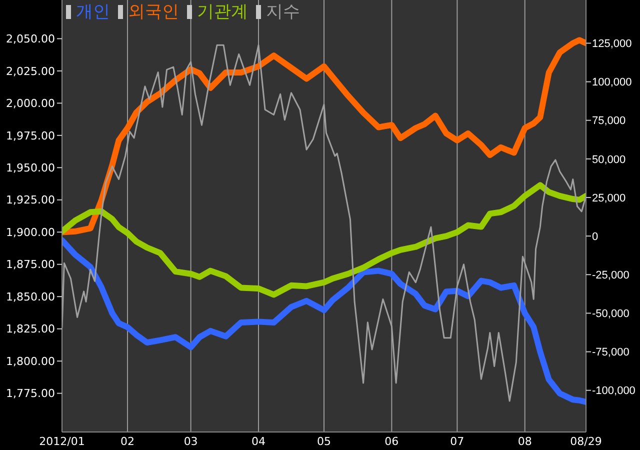 The height and width of the screenshot is (450, 640). I want to click on x-tick-label: 02, so click(127, 441).